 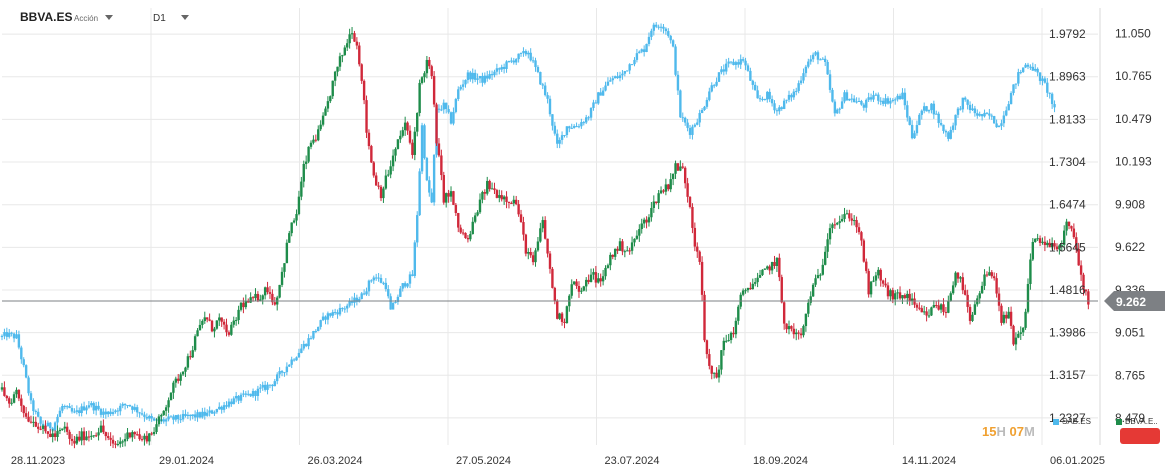 I want to click on timeframe-chevron-down-icon, so click(x=185, y=17).